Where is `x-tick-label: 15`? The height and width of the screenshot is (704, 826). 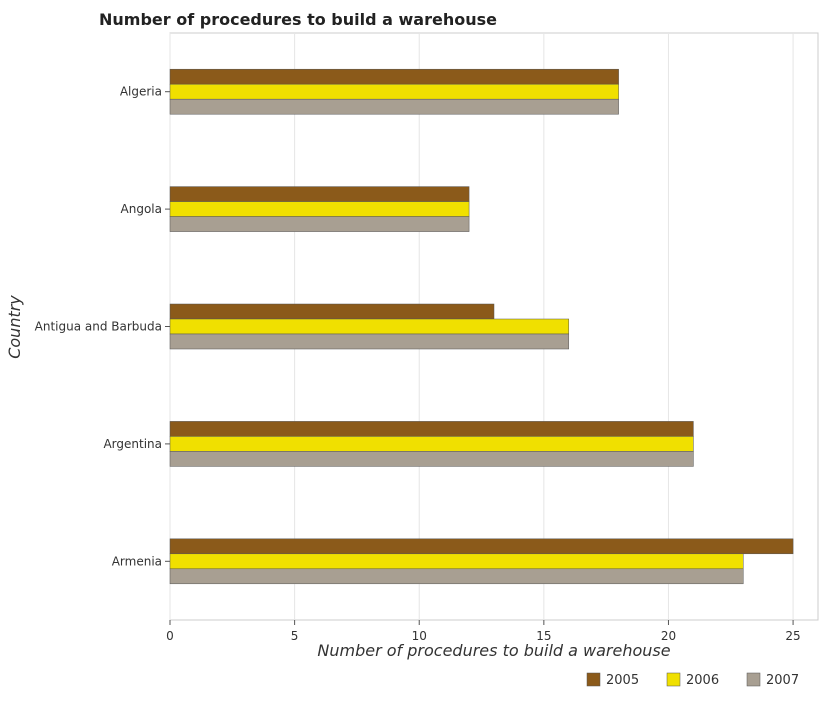
x-tick-label: 15 is located at coordinates (543, 636).